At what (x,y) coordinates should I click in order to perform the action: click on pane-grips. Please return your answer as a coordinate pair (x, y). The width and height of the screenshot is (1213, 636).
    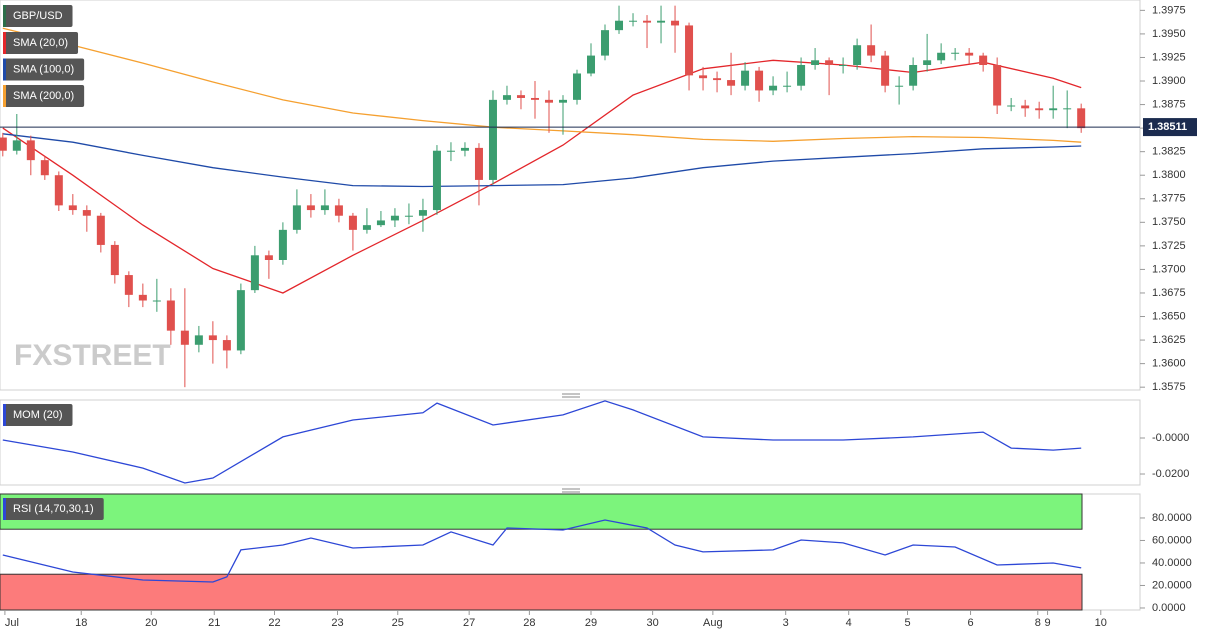
    Looking at the image, I should click on (571, 443).